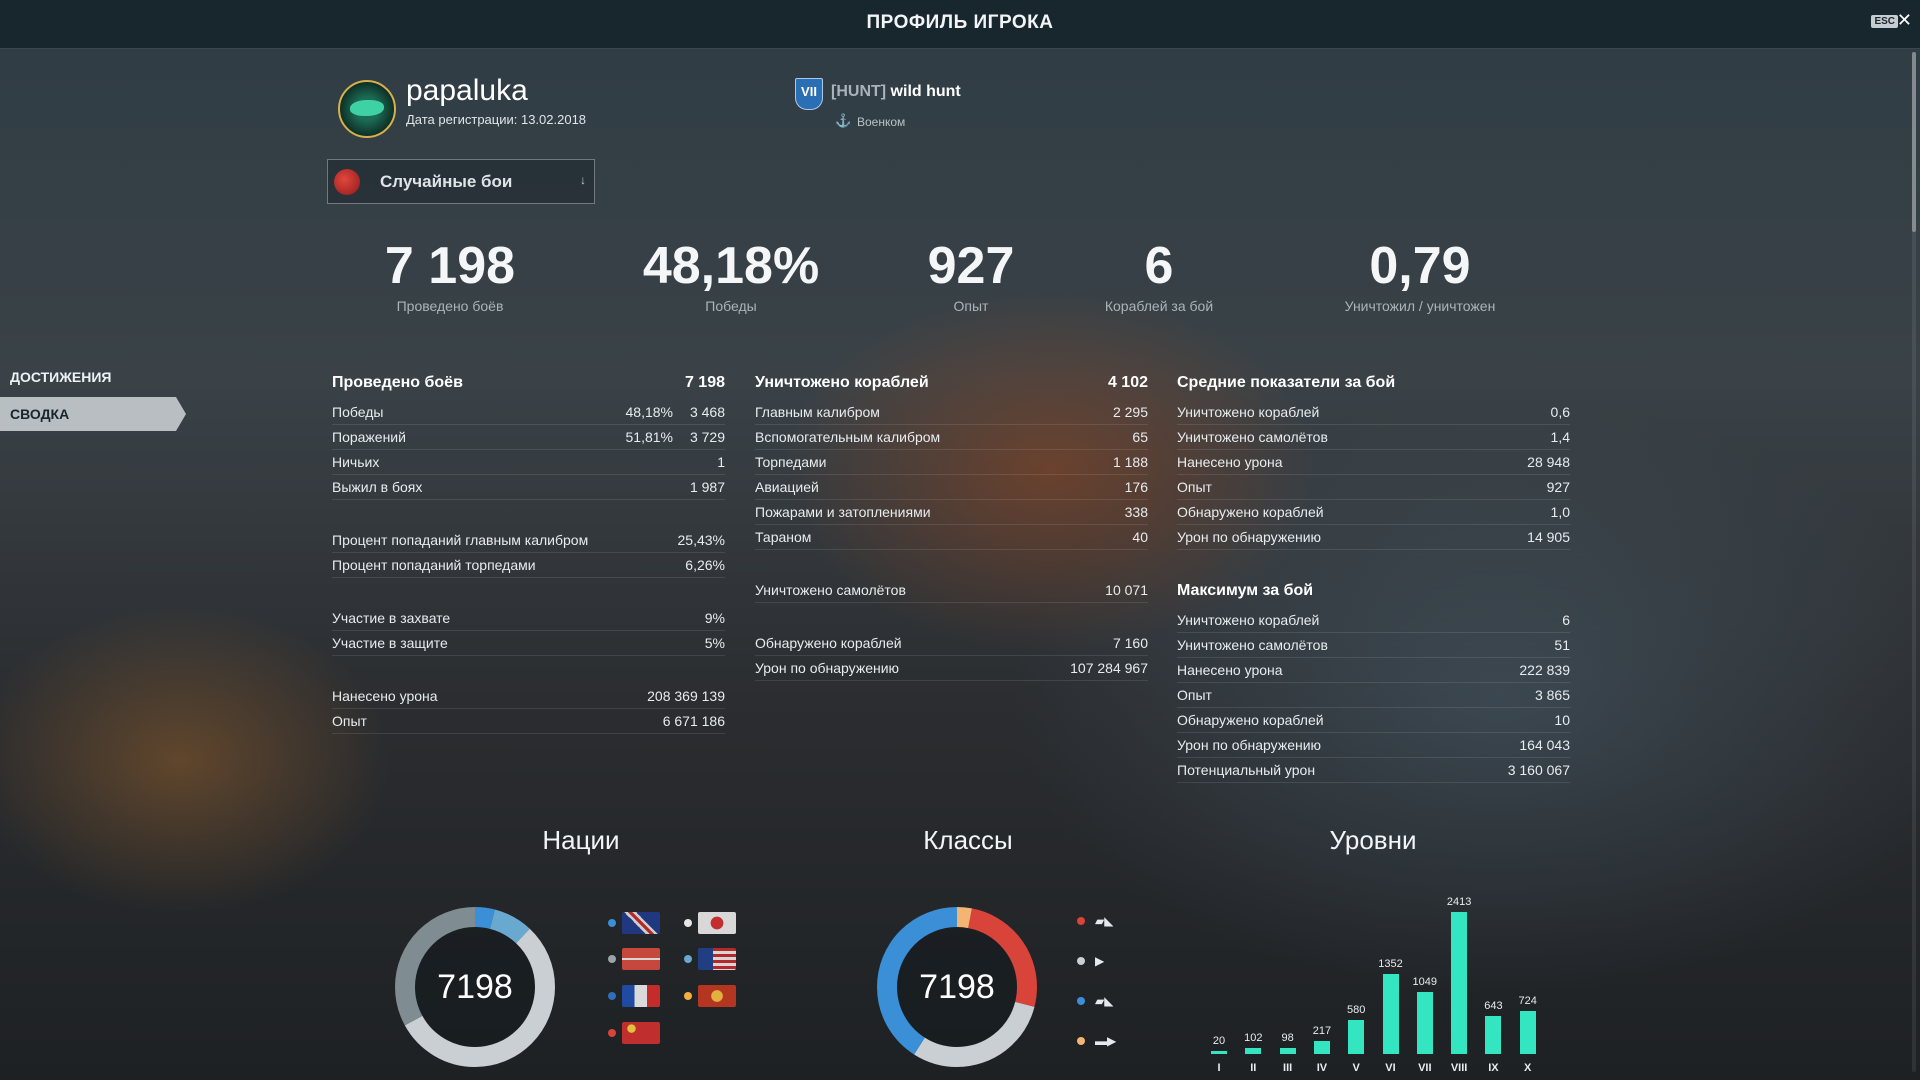 Image resolution: width=1920 pixels, height=1080 pixels. What do you see at coordinates (714, 618) in the screenshot?
I see `stat-value: 9%` at bounding box center [714, 618].